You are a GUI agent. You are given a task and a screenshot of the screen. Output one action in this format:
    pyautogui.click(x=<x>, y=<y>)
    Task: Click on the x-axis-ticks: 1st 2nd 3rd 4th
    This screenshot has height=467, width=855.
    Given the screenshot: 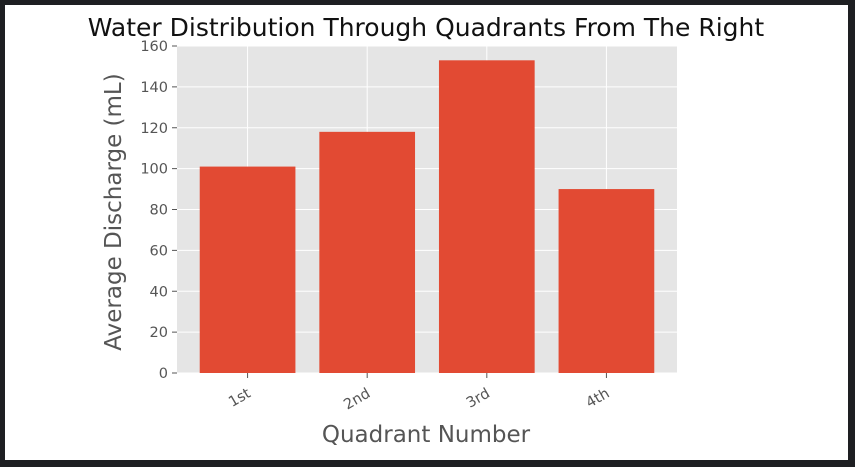 What is the action you would take?
    pyautogui.click(x=419, y=393)
    